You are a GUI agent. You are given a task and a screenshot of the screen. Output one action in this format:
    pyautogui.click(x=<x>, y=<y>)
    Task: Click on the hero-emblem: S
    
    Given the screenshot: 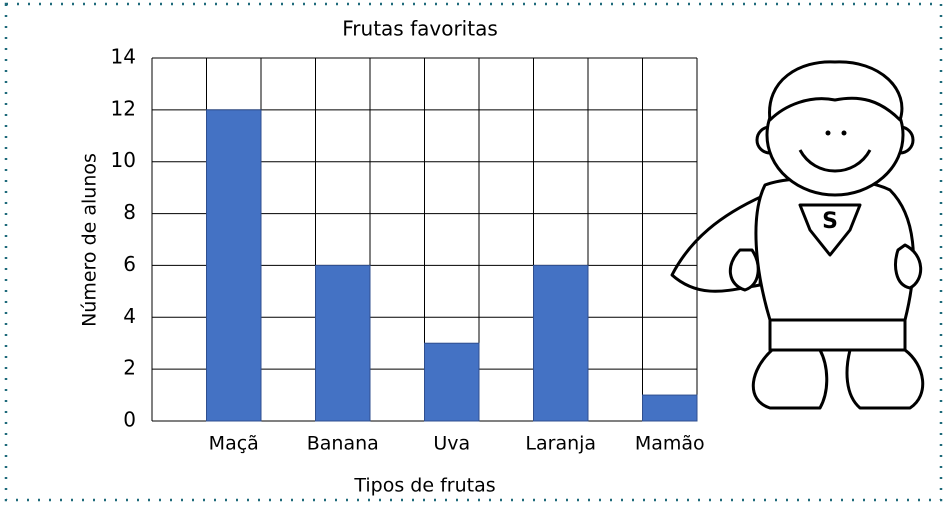 What is the action you would take?
    pyautogui.click(x=830, y=221)
    